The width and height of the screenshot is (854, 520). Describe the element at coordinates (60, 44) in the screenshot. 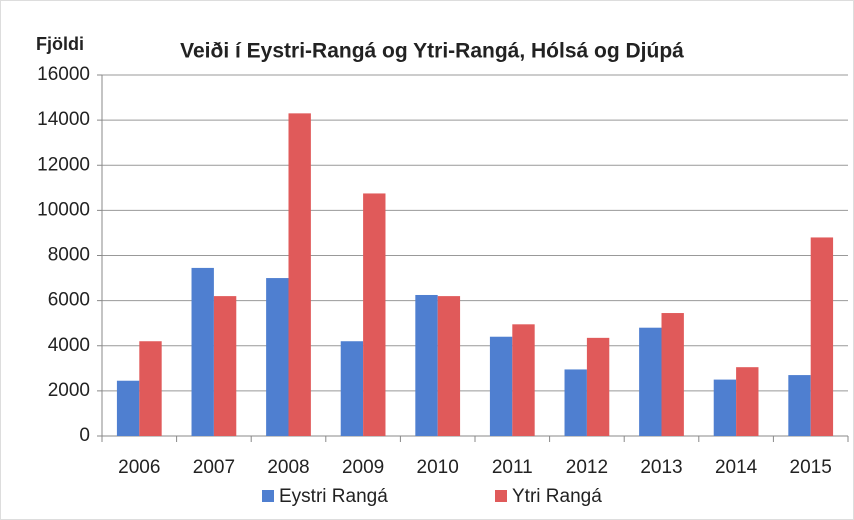

I see `y-axis-label: Fjöldi` at that location.